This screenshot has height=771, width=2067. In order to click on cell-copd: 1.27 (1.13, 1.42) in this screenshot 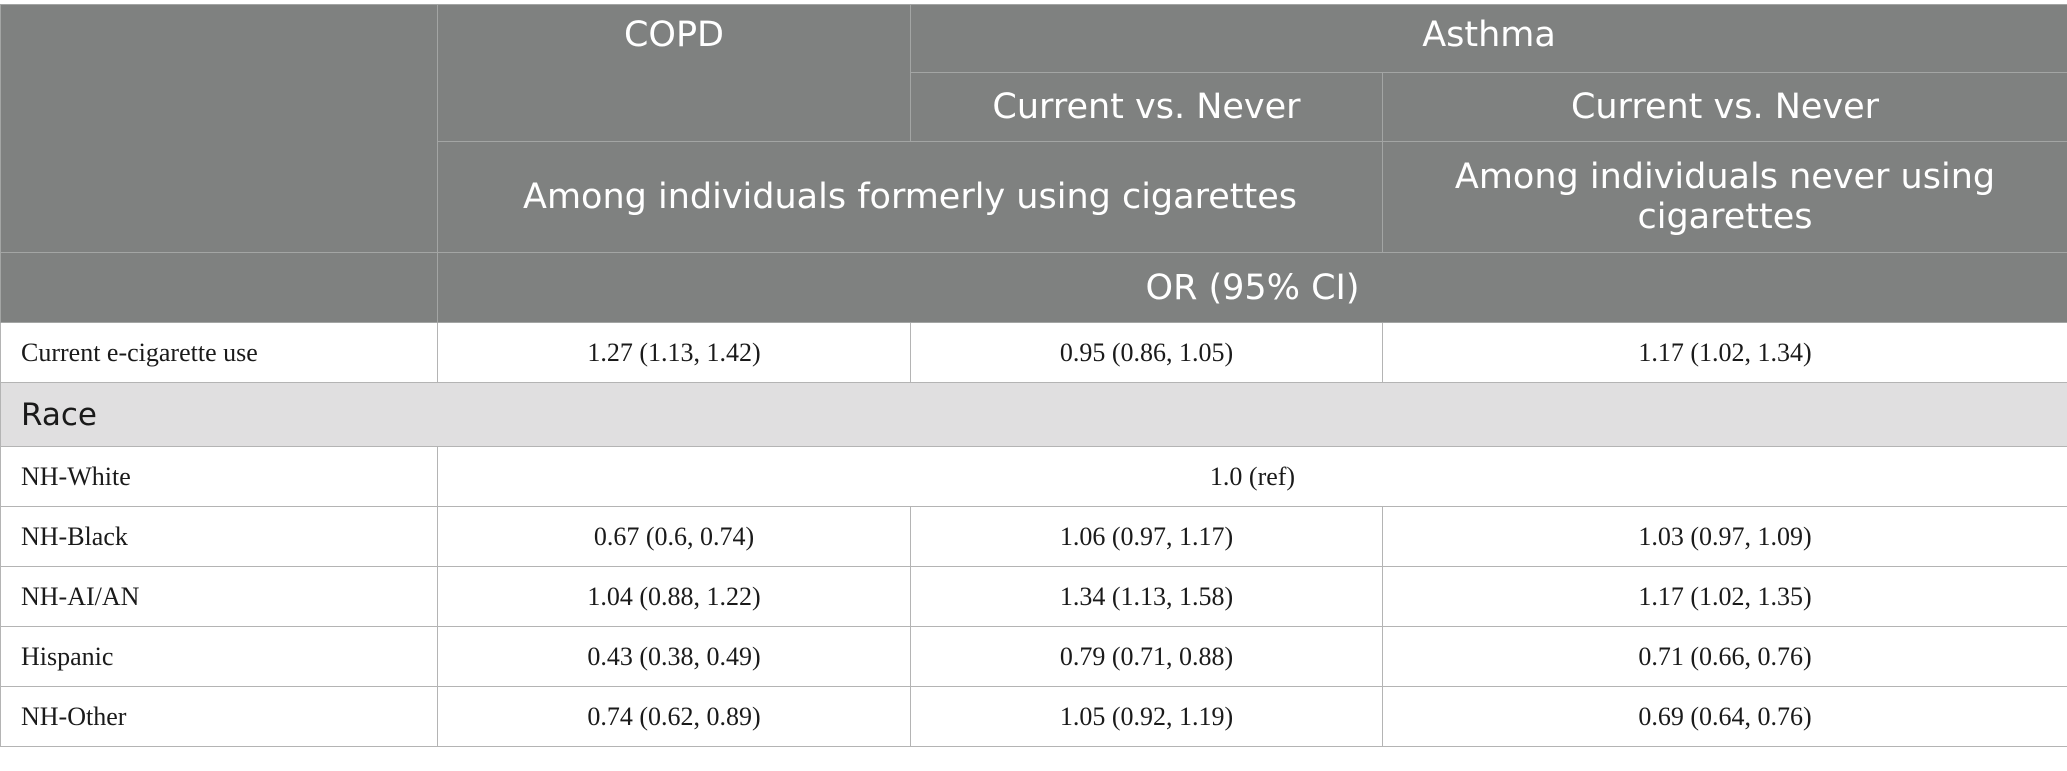, I will do `click(674, 352)`.